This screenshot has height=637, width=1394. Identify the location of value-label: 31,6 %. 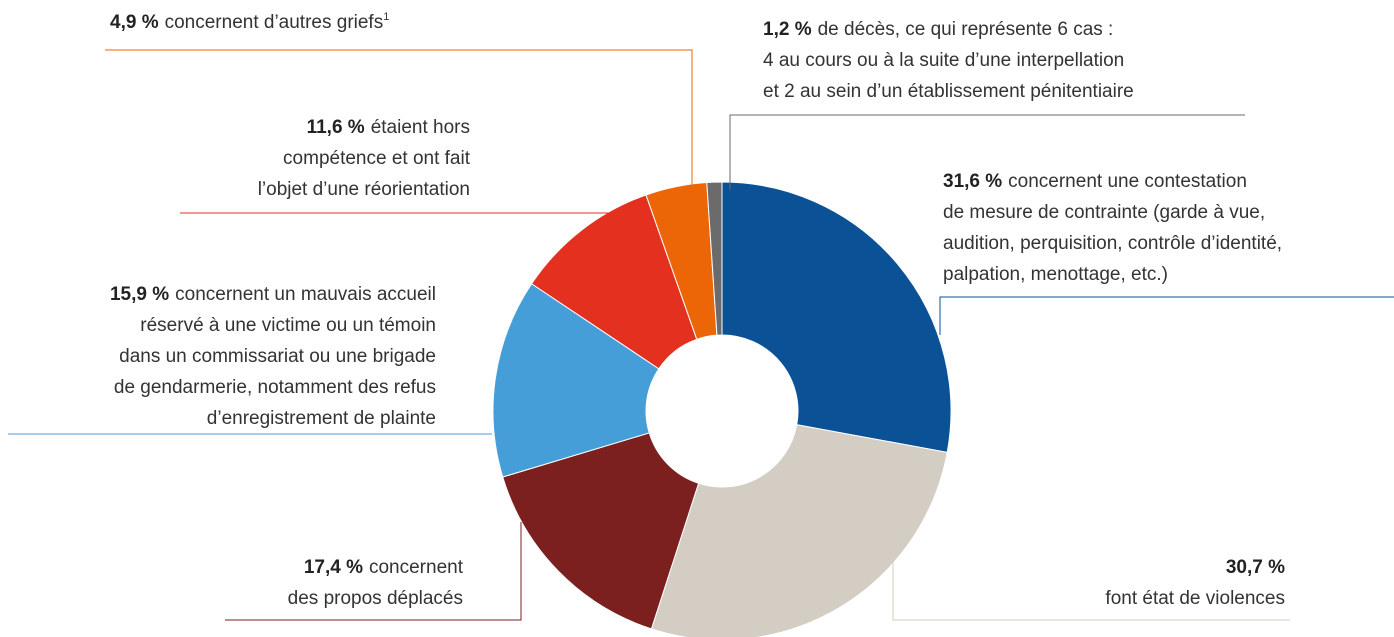
(972, 181).